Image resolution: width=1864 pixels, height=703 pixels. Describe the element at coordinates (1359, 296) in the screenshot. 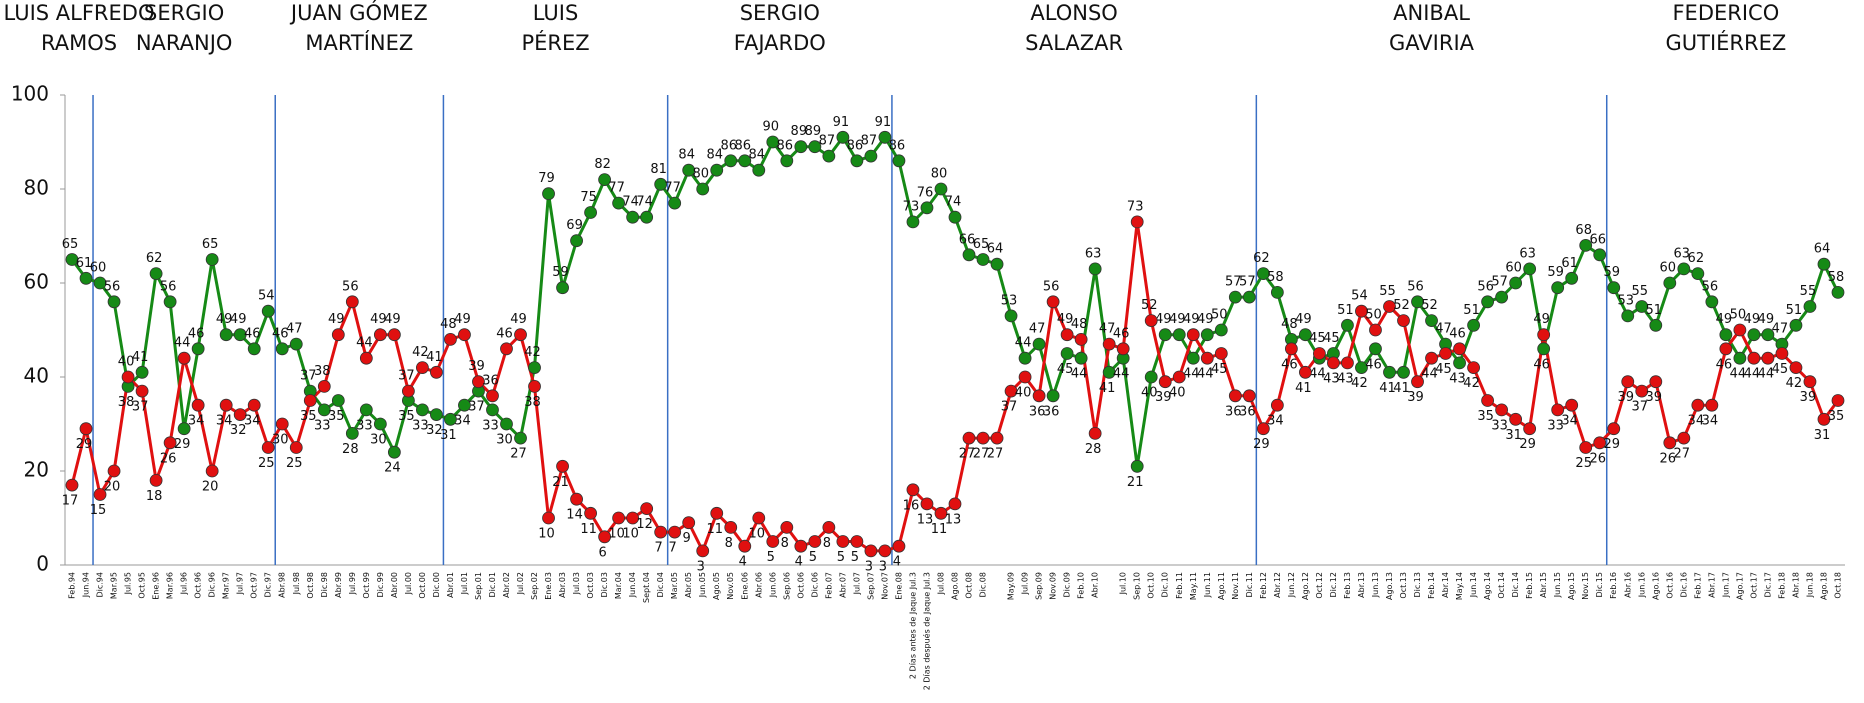

I see `data-label: 54` at that location.